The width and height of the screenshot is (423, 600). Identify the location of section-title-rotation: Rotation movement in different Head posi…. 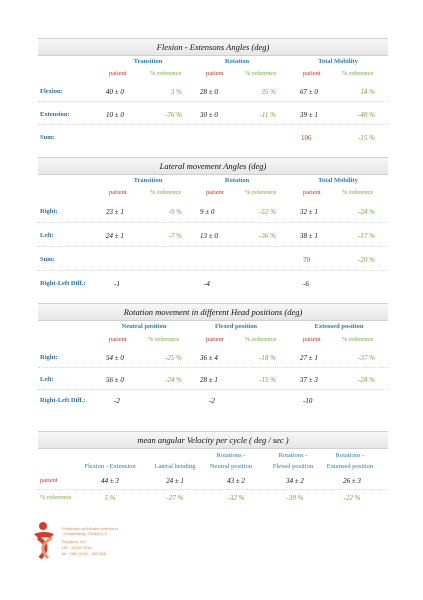
(213, 312).